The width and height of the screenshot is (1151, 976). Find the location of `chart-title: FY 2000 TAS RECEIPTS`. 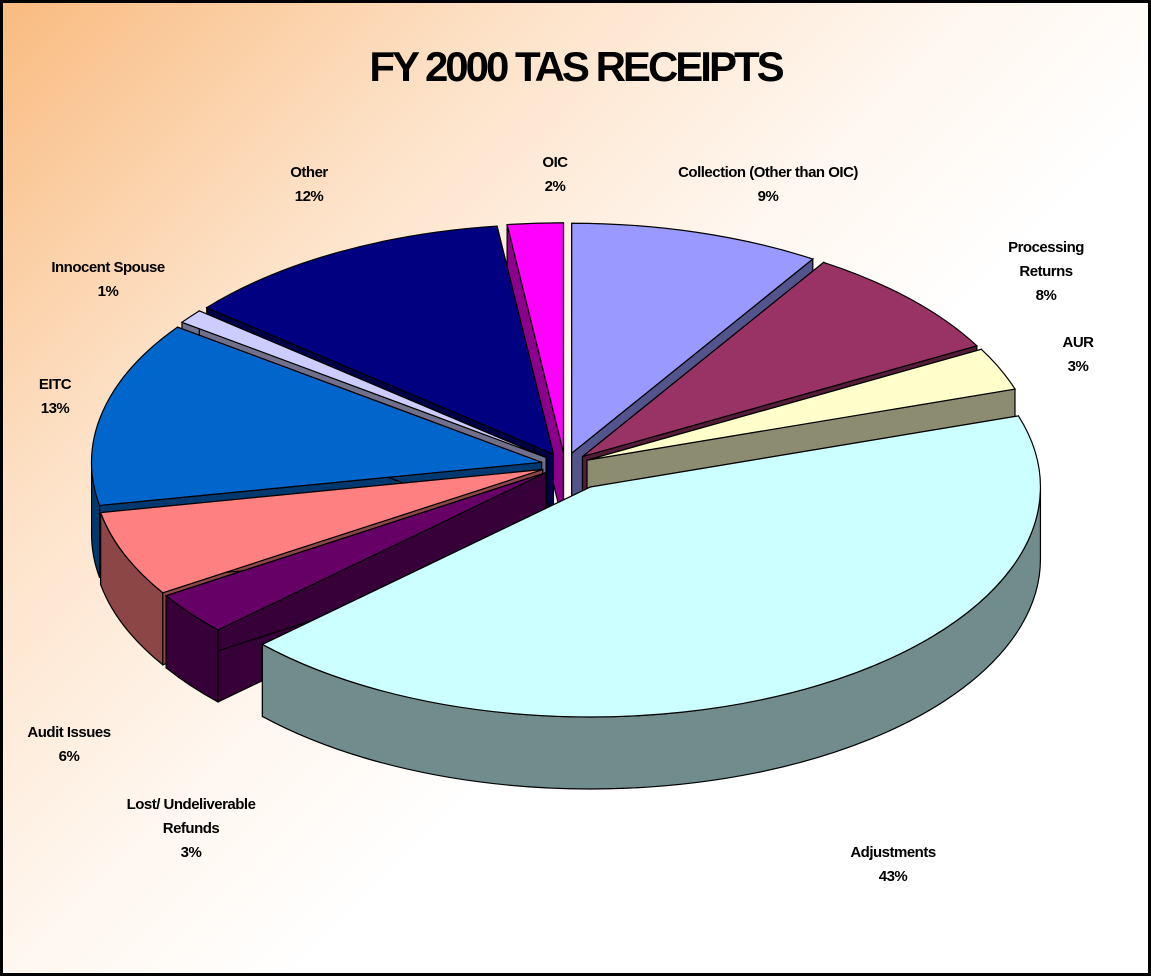

chart-title: FY 2000 TAS RECEIPTS is located at coordinates (576, 66).